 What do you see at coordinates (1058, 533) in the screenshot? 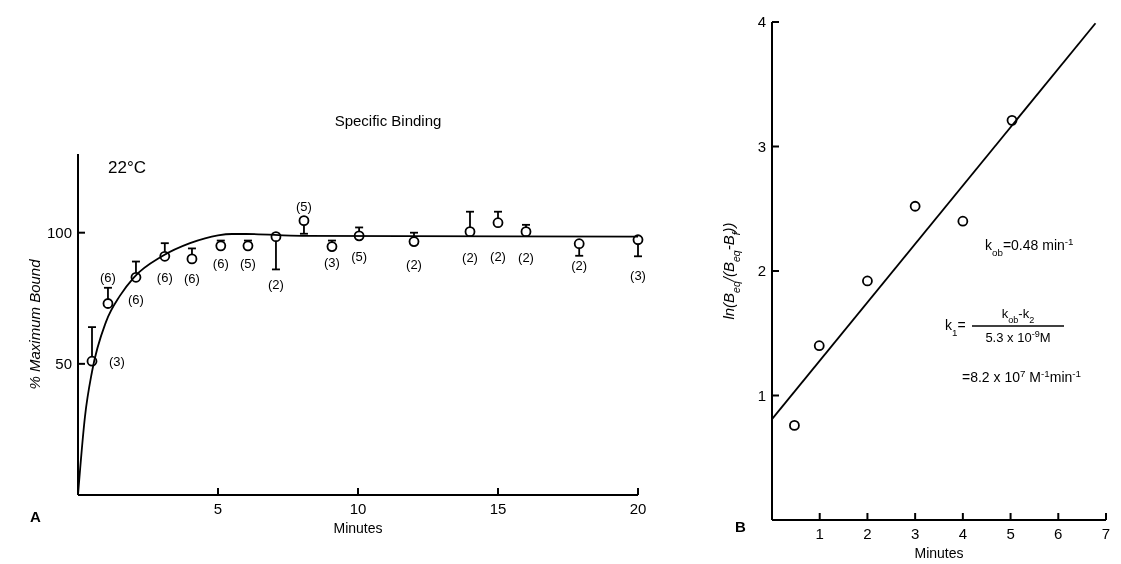
I see `x-tick-label: 6` at bounding box center [1058, 533].